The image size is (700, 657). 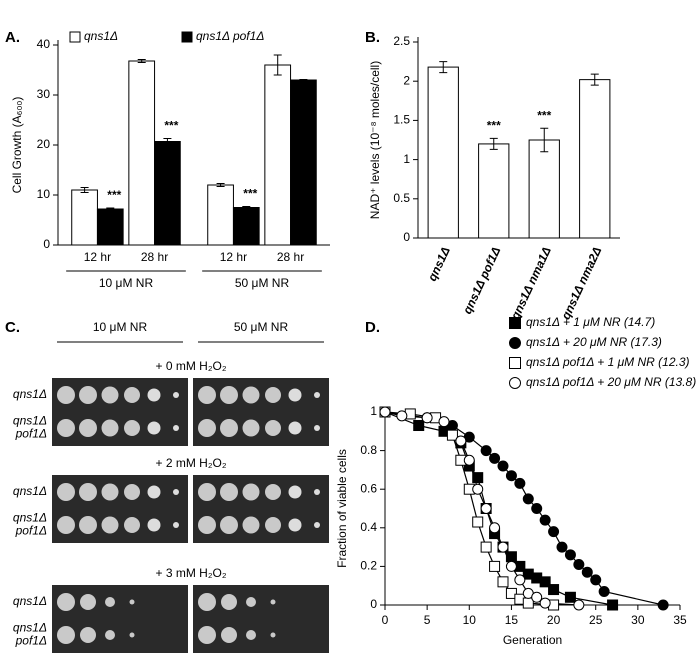 What do you see at coordinates (12, 327) in the screenshot?
I see `panel-label: C.` at bounding box center [12, 327].